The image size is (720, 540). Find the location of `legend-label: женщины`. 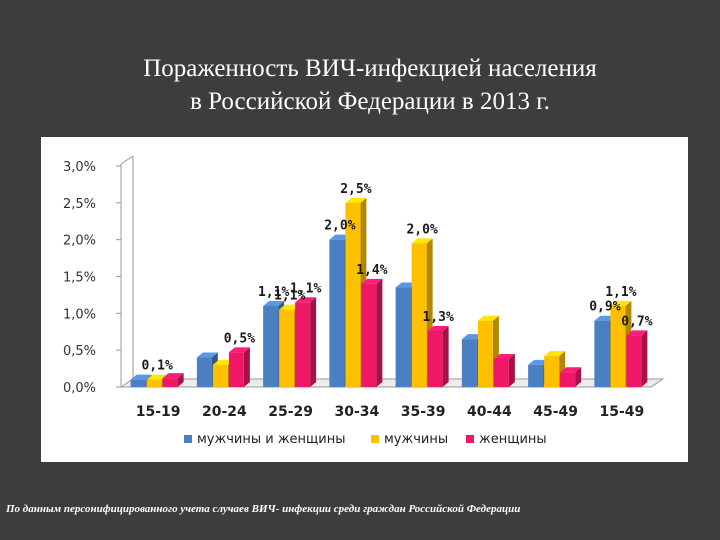

legend-label: женщины is located at coordinates (513, 439).